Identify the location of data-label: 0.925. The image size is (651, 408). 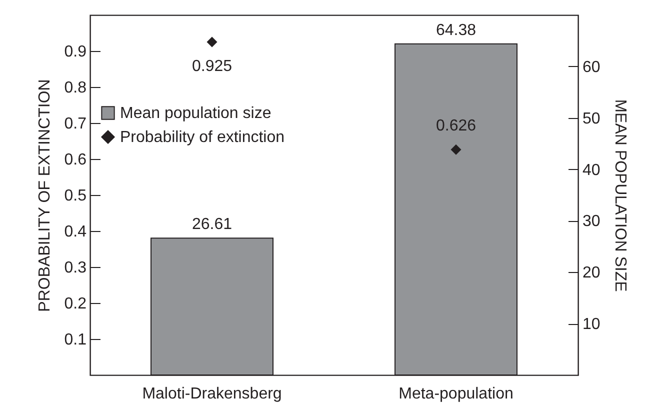
(212, 66).